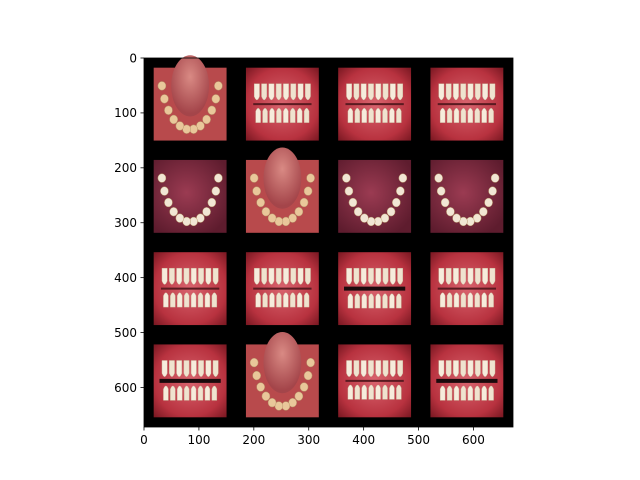  What do you see at coordinates (282, 375) in the screenshot?
I see `tile-r3-c1-lower-occlusal` at bounding box center [282, 375].